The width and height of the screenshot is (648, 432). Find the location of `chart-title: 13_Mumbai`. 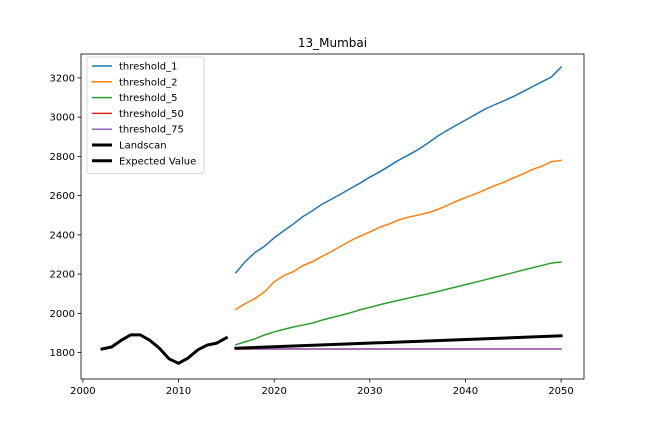

chart-title: 13_Mumbai is located at coordinates (332, 43).